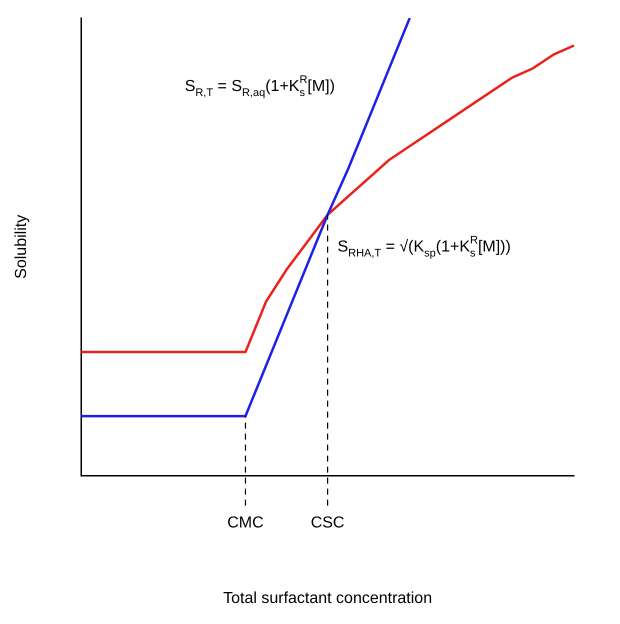 Image resolution: width=620 pixels, height=624 pixels. I want to click on x-tick-label: CMC, so click(245, 523).